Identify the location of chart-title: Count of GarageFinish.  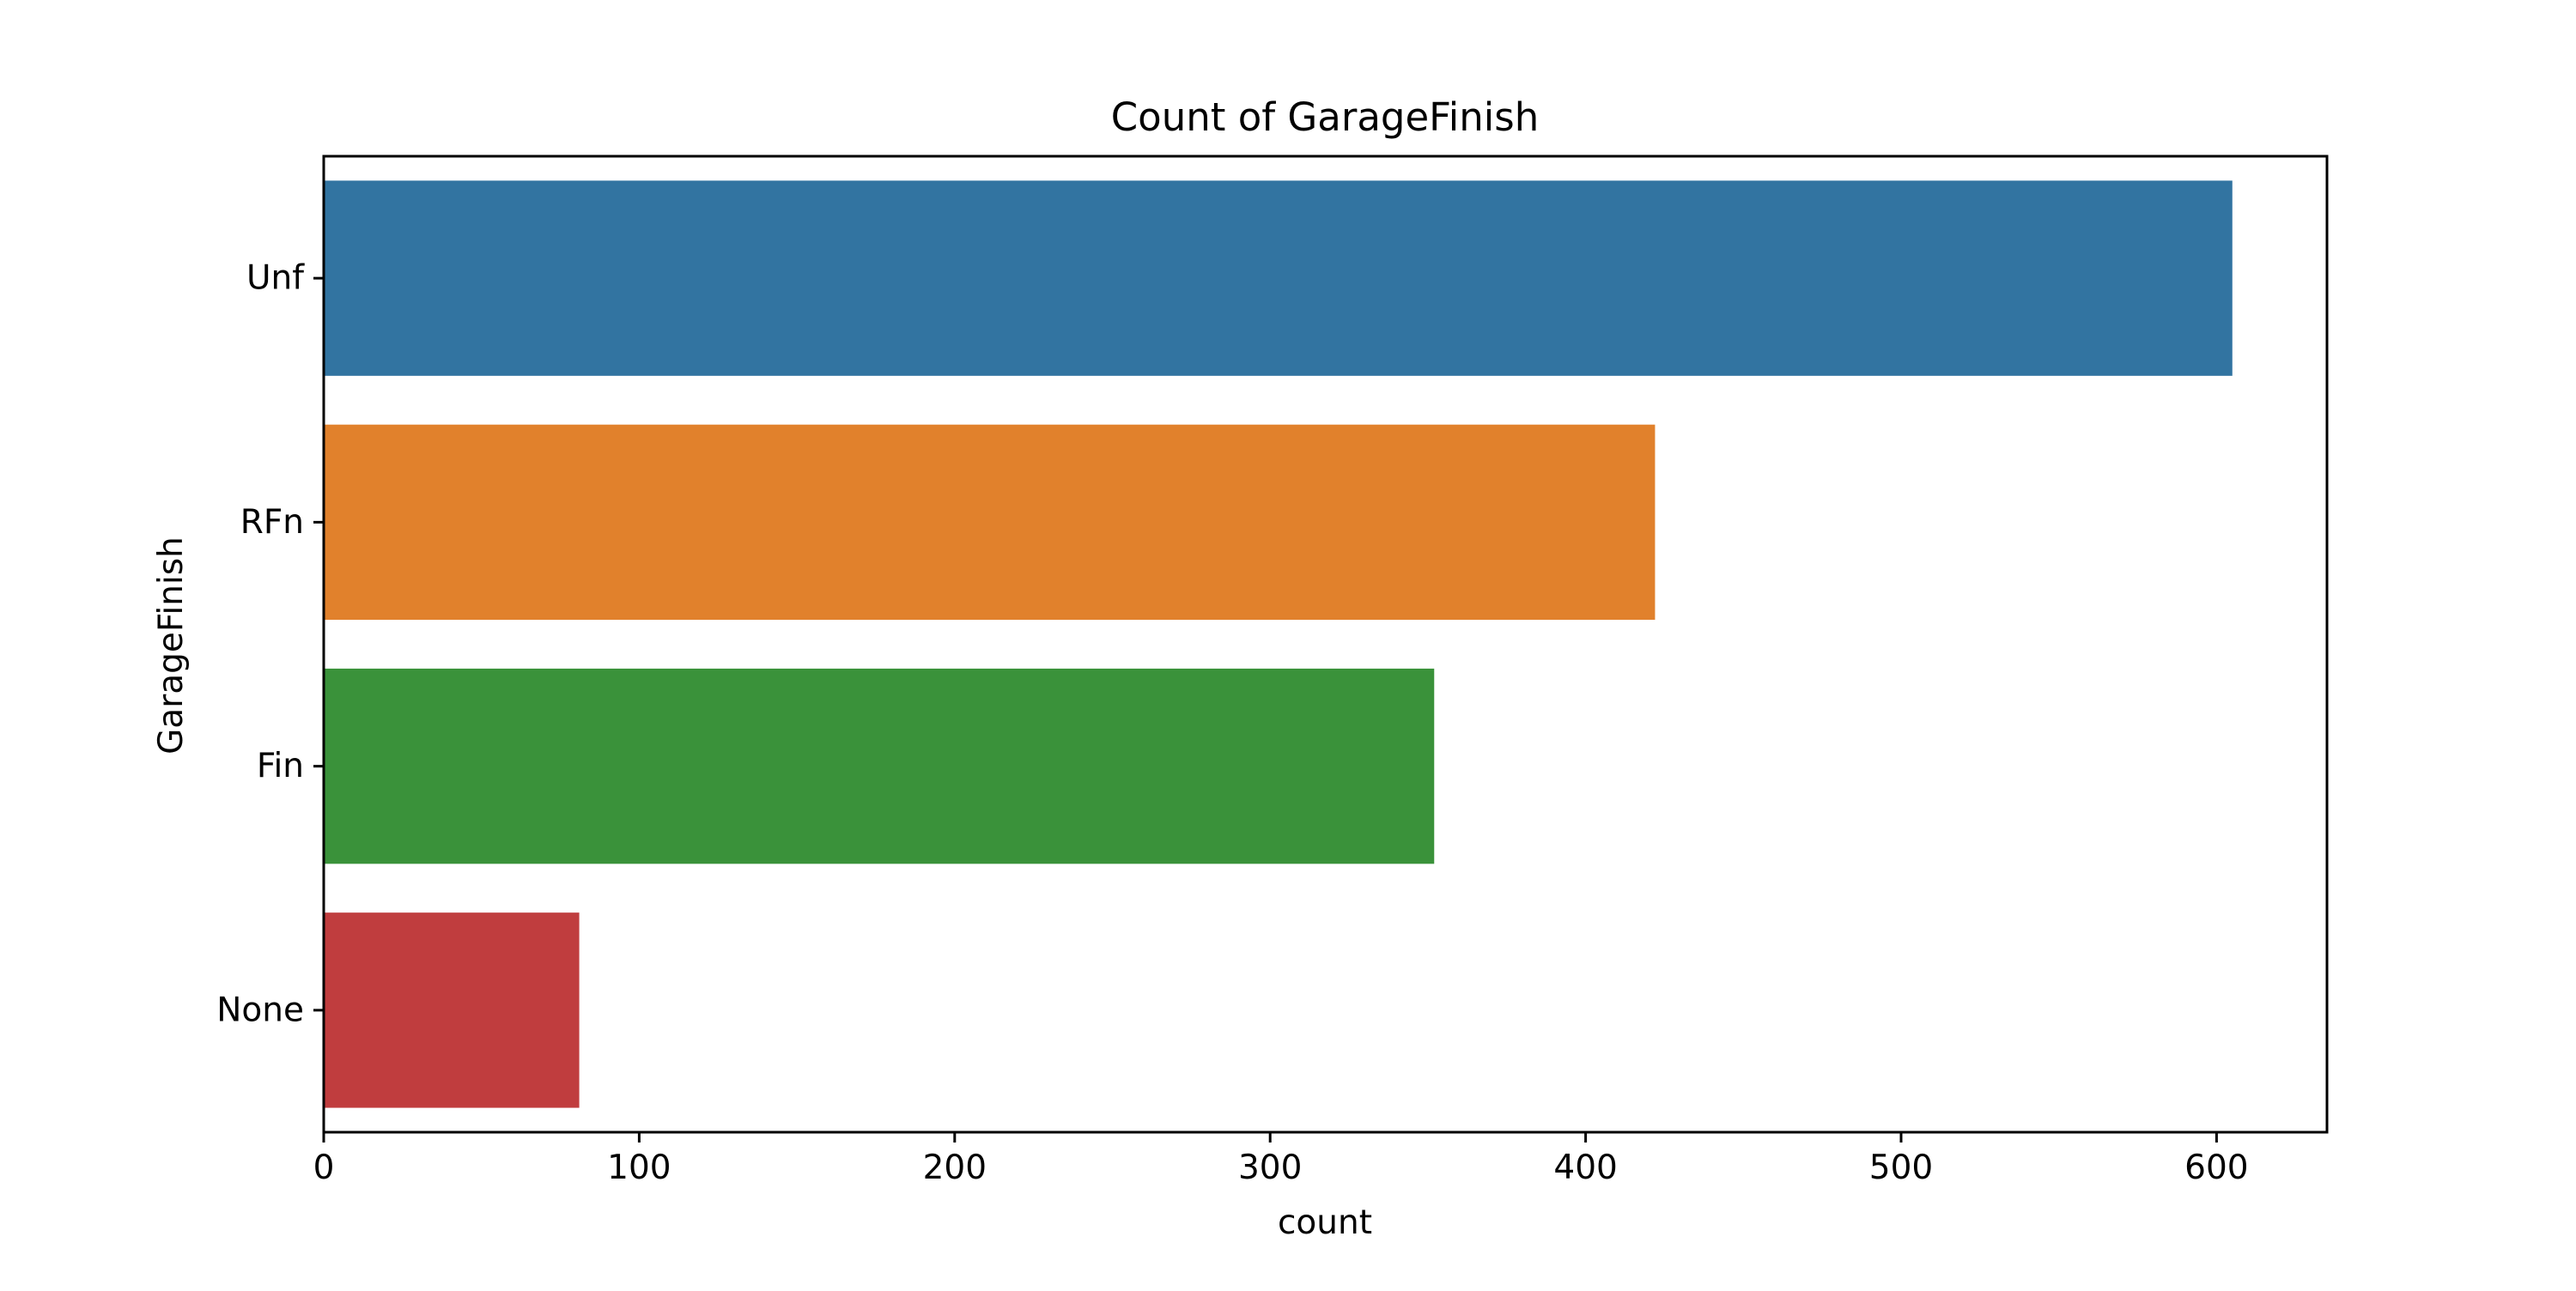
(1325, 117).